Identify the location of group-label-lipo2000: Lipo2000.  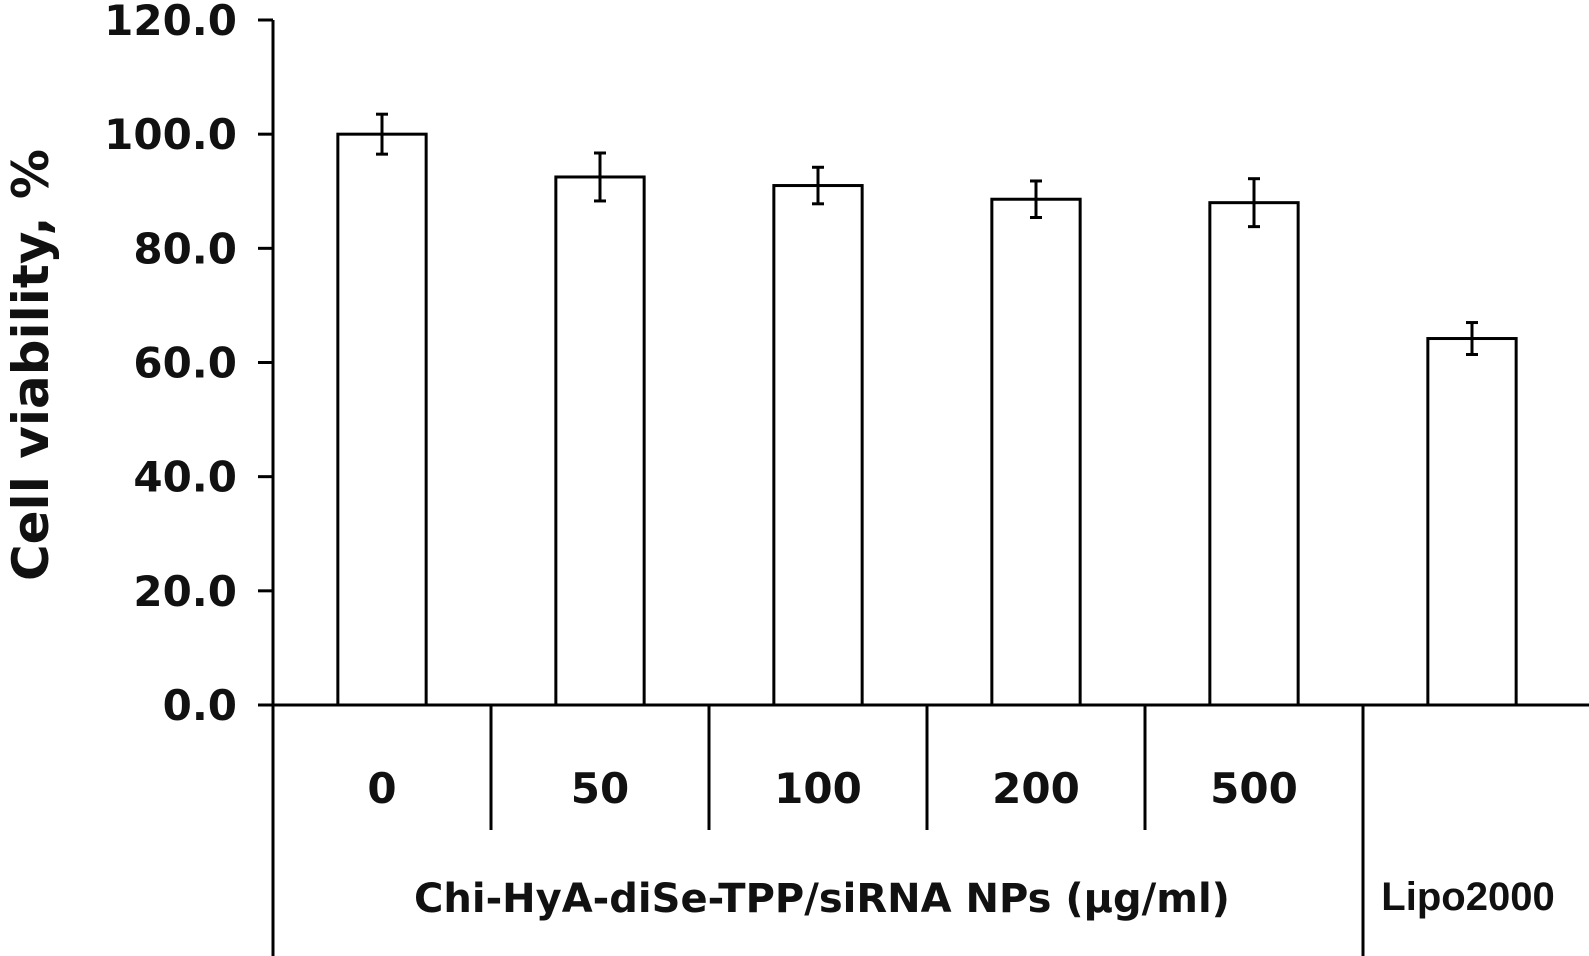
(1467, 897).